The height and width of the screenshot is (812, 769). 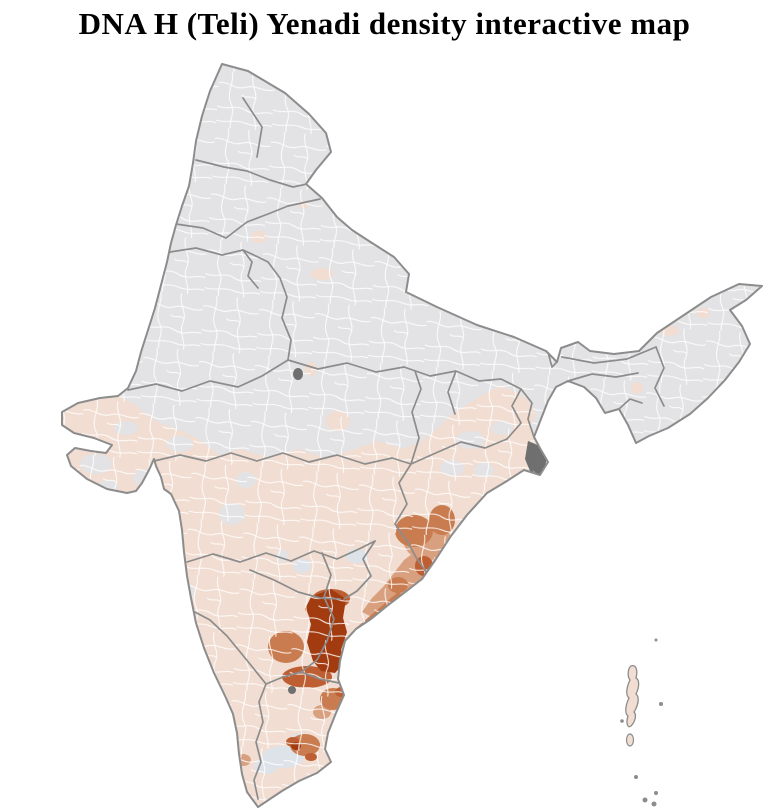 I want to click on small-islands, so click(x=641, y=722).